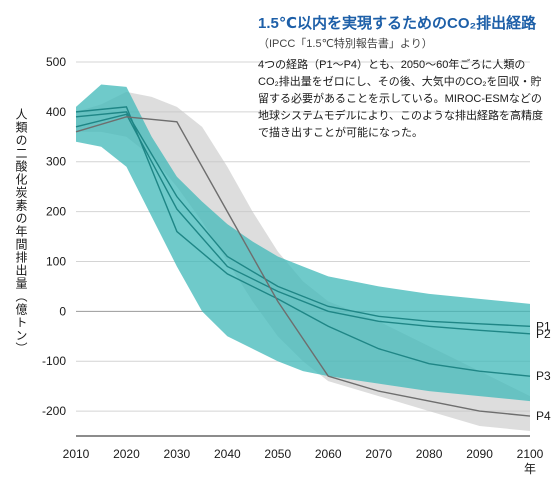 The height and width of the screenshot is (486, 560). Describe the element at coordinates (345, 44) in the screenshot. I see `chart-subtitle: （IPCC「1.5℃特別報告書」より）` at that location.